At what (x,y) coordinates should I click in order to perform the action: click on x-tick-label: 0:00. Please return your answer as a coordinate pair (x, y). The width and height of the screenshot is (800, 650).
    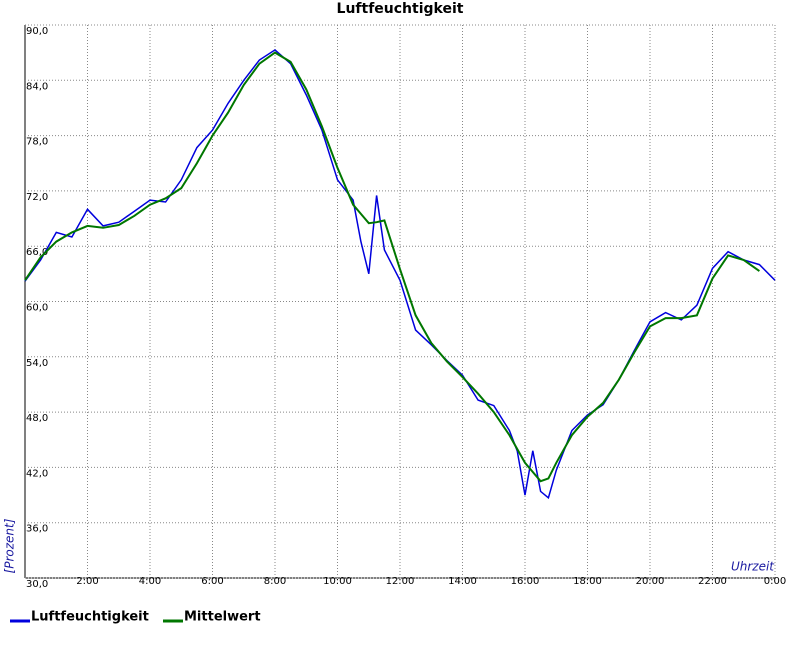
    Looking at the image, I should click on (775, 581).